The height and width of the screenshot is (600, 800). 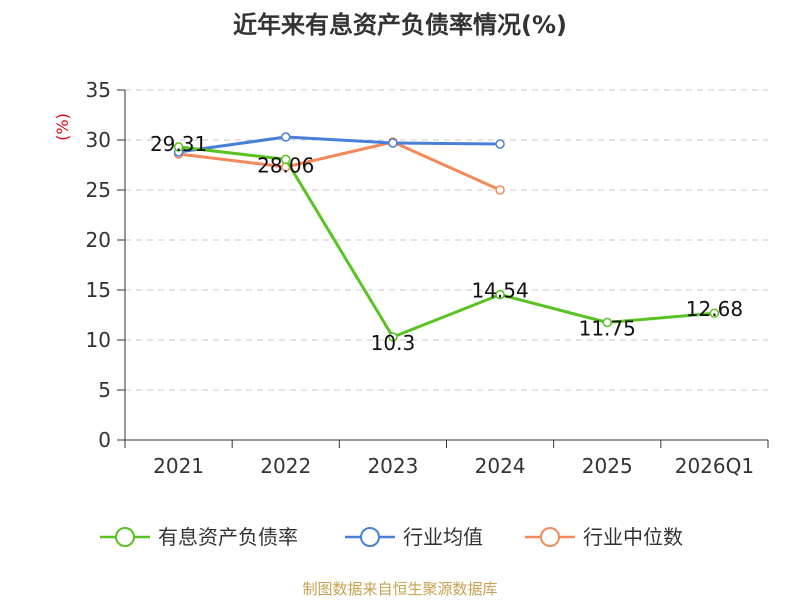 I want to click on data-label: 14.54, so click(x=499, y=291).